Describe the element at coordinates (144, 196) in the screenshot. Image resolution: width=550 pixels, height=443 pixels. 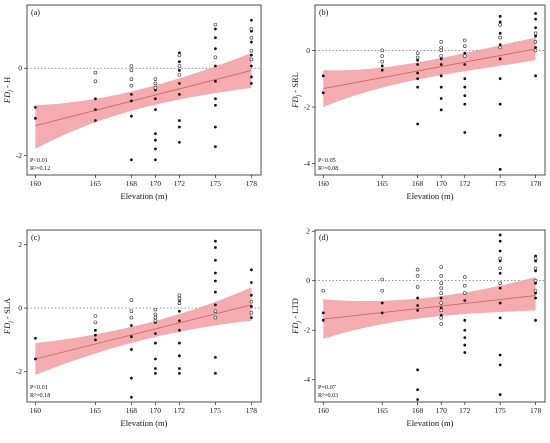
I see `x-axis-title: Elevation (m)` at that location.